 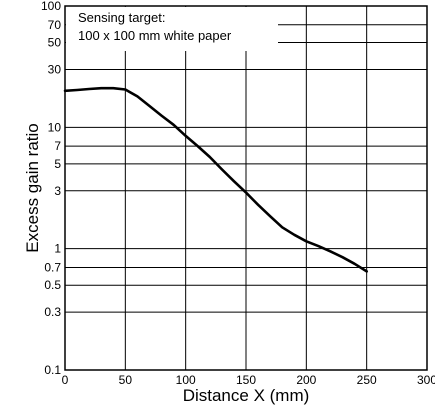 What do you see at coordinates (55, 25) in the screenshot?
I see `y-tick-label: 70` at bounding box center [55, 25].